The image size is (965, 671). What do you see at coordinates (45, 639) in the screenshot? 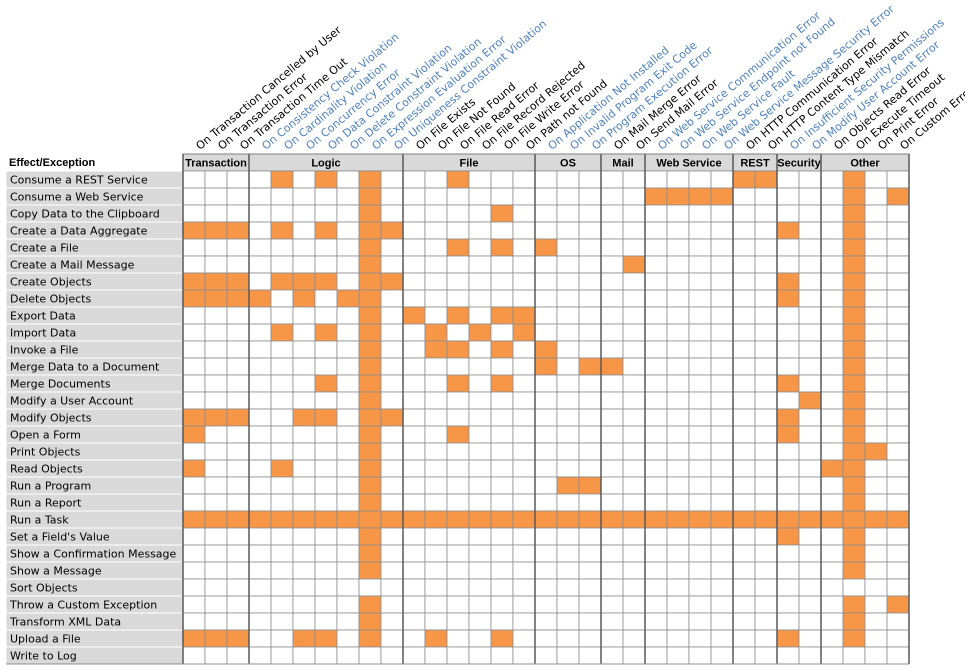
I see `row-label: Upload a File` at bounding box center [45, 639].